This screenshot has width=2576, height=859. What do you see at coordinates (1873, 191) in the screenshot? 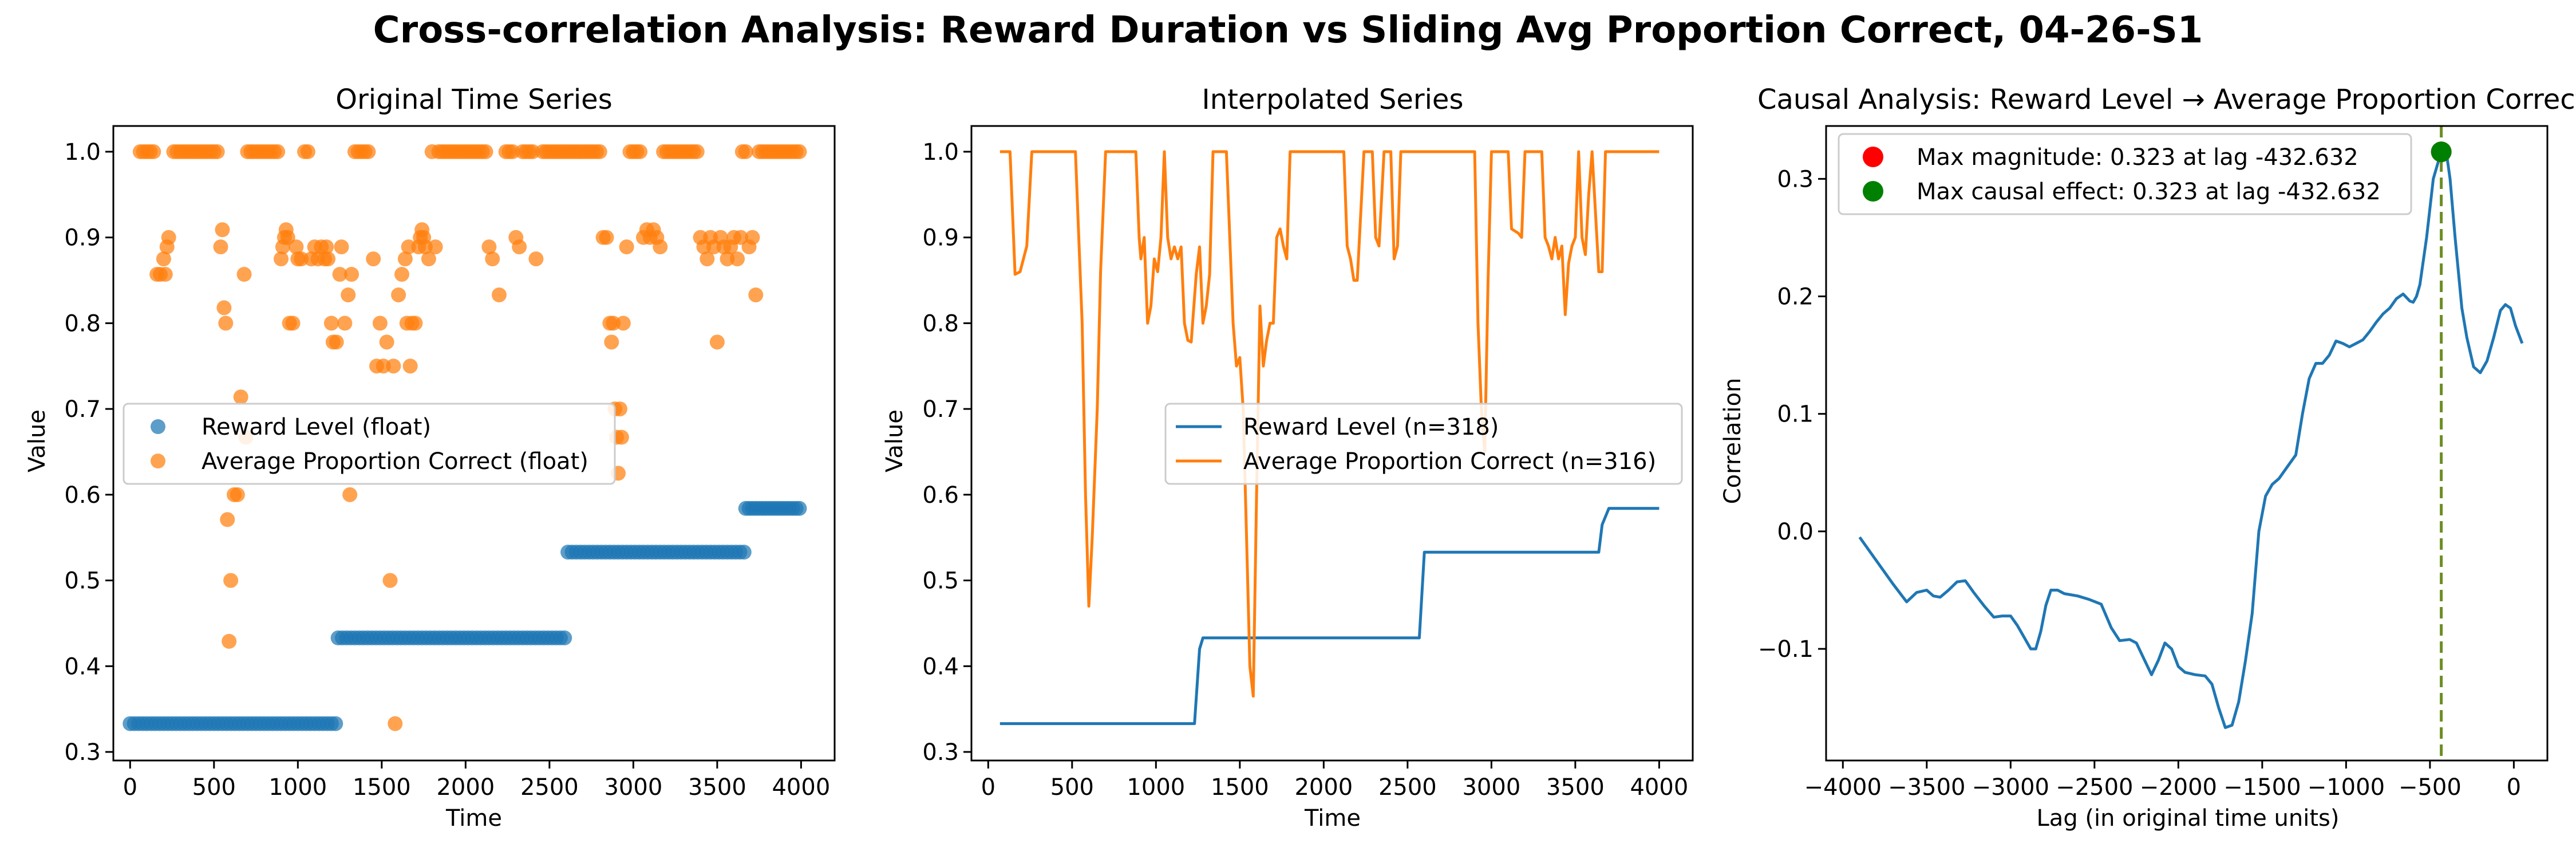
I see `causal-analysis-legend-swatch` at bounding box center [1873, 191].